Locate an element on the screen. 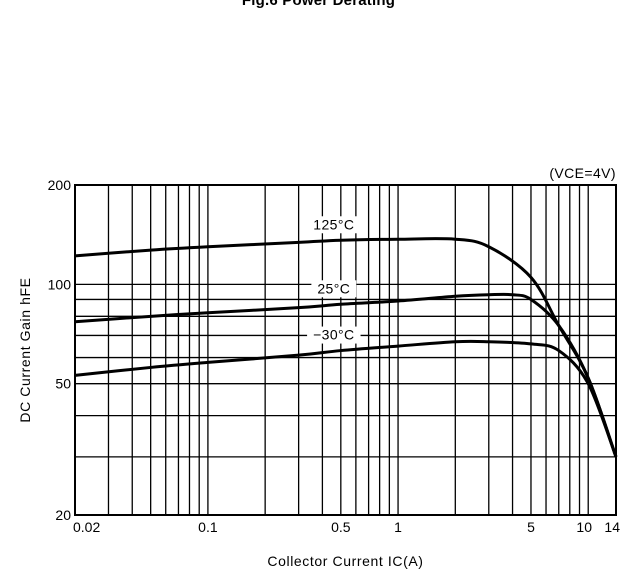  x-tick-label: 0.5 is located at coordinates (341, 527).